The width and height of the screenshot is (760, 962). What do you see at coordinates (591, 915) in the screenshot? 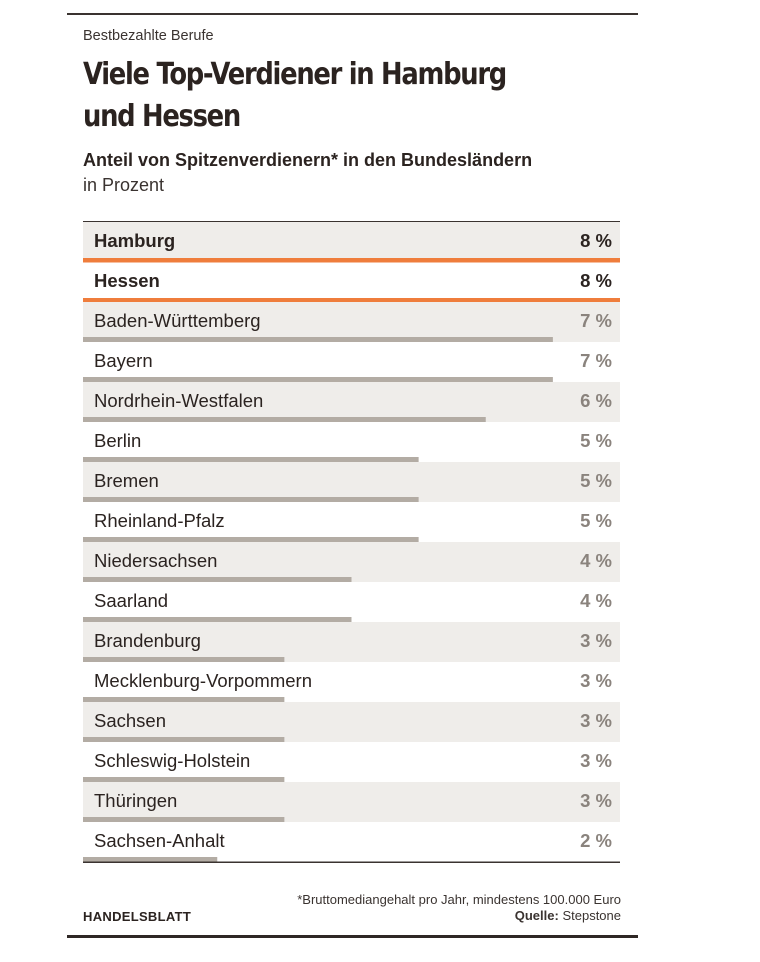
I see `source-name: Stepstone` at bounding box center [591, 915].